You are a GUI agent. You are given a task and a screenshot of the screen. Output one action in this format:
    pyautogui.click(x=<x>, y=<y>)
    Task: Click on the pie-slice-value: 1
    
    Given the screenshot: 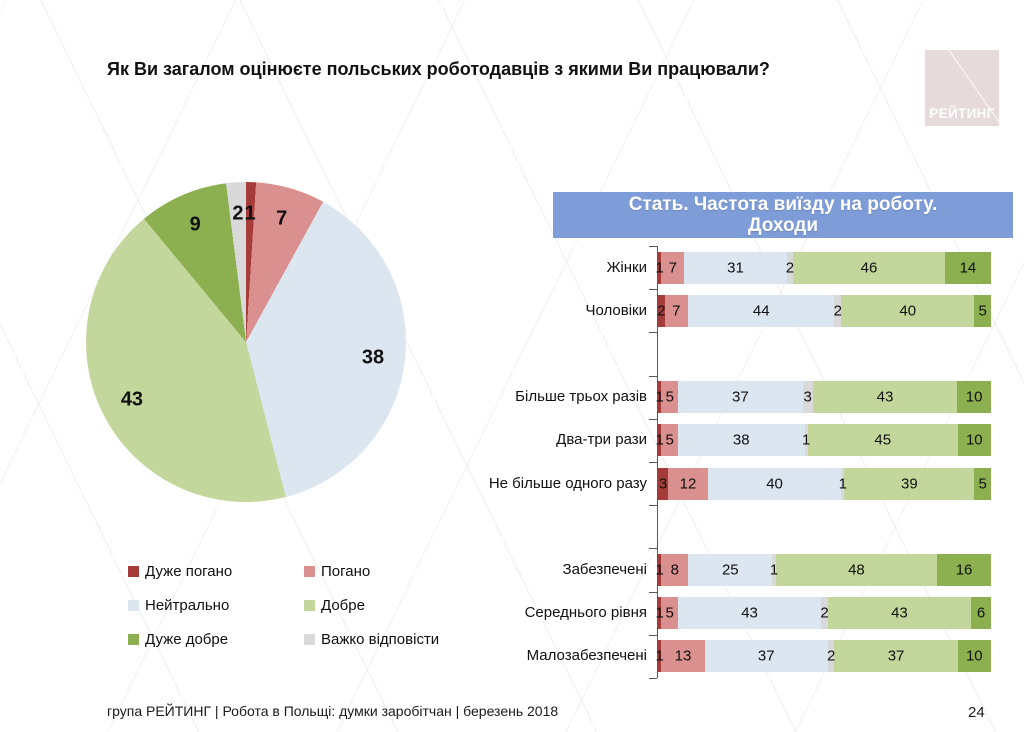 What is the action you would take?
    pyautogui.click(x=250, y=213)
    